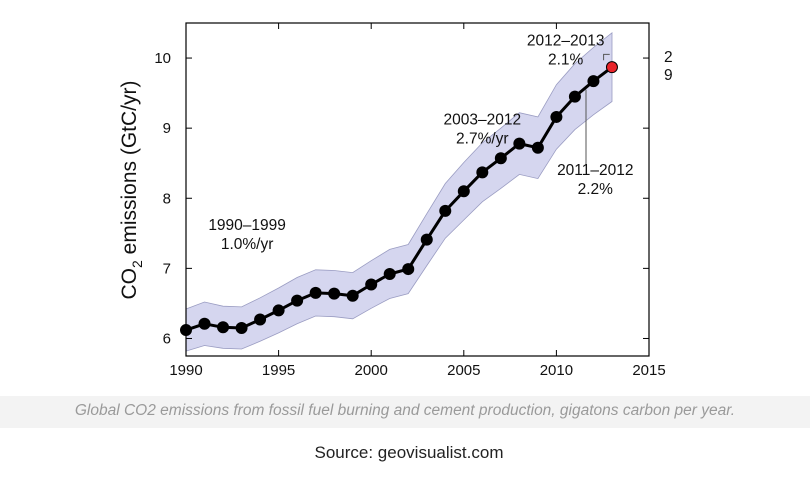  I want to click on cropped-glyph-fragment: 9, so click(668, 75).